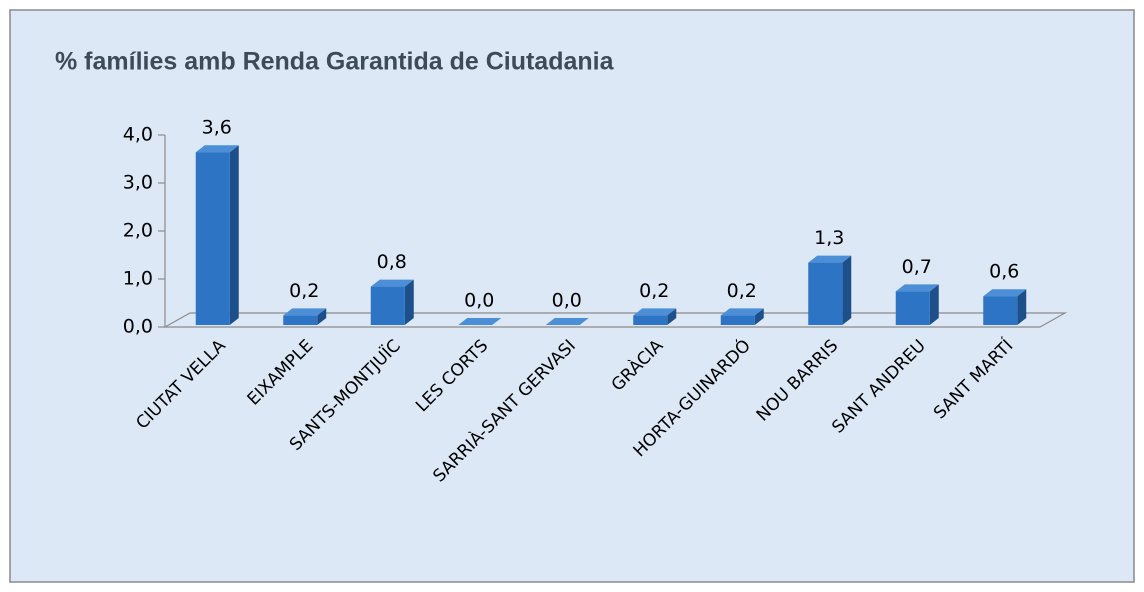 This screenshot has width=1144, height=592. Describe the element at coordinates (138, 183) in the screenshot. I see `y-tick-label: 3,0` at that location.